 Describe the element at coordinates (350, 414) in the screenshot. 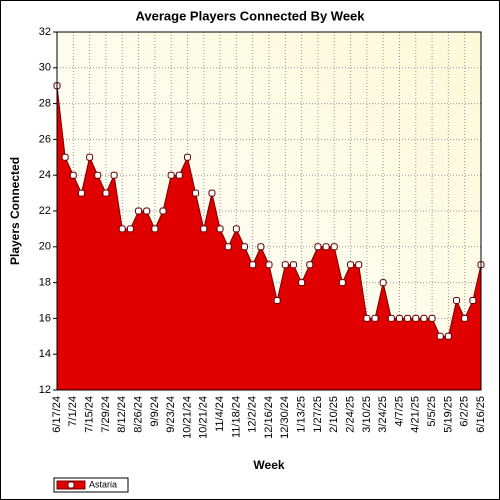

I see `x-tick-label: 2/24/25` at that location.